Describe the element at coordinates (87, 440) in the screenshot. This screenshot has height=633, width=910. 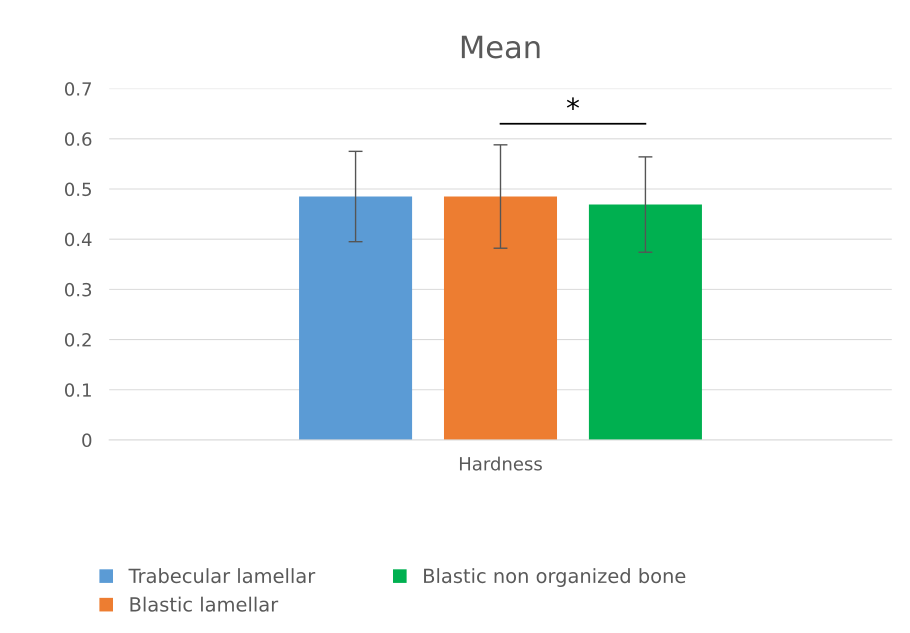
I see `y-tick-label: 0` at that location.